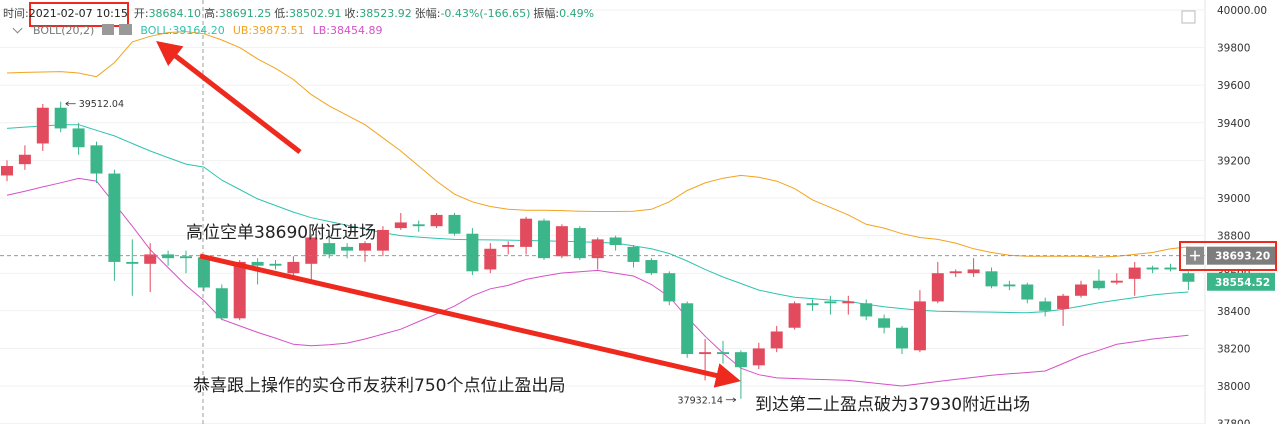 The width and height of the screenshot is (1279, 424). What do you see at coordinates (1233, 349) in the screenshot?
I see `y-tick-label: 38200` at bounding box center [1233, 349].